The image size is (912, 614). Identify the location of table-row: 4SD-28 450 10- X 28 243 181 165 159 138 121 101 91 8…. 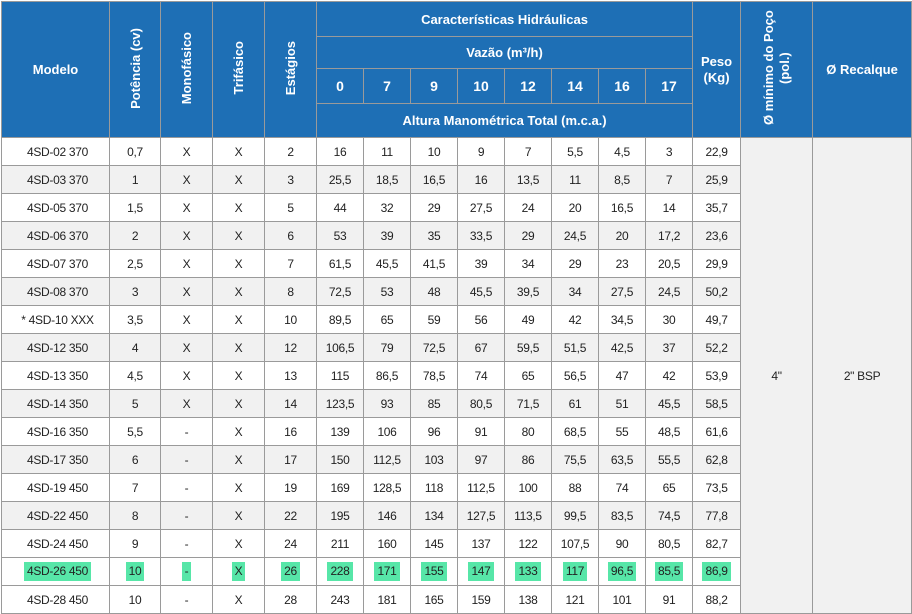
(456, 599).